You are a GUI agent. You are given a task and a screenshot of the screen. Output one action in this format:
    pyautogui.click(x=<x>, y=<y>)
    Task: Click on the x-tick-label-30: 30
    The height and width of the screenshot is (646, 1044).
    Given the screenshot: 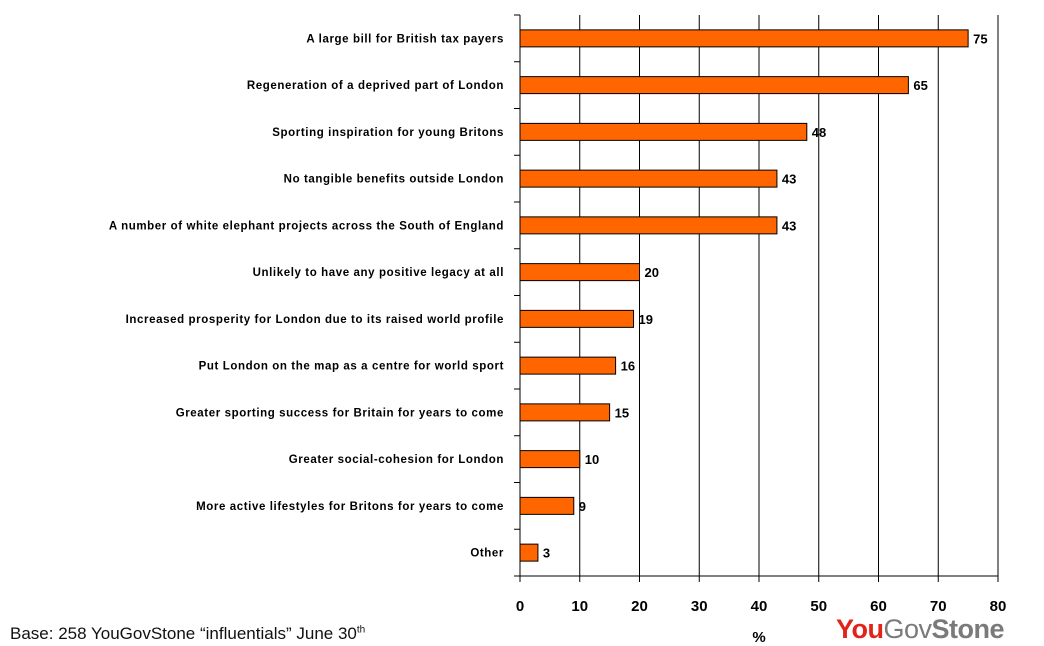 What is the action you would take?
    pyautogui.click(x=699, y=606)
    